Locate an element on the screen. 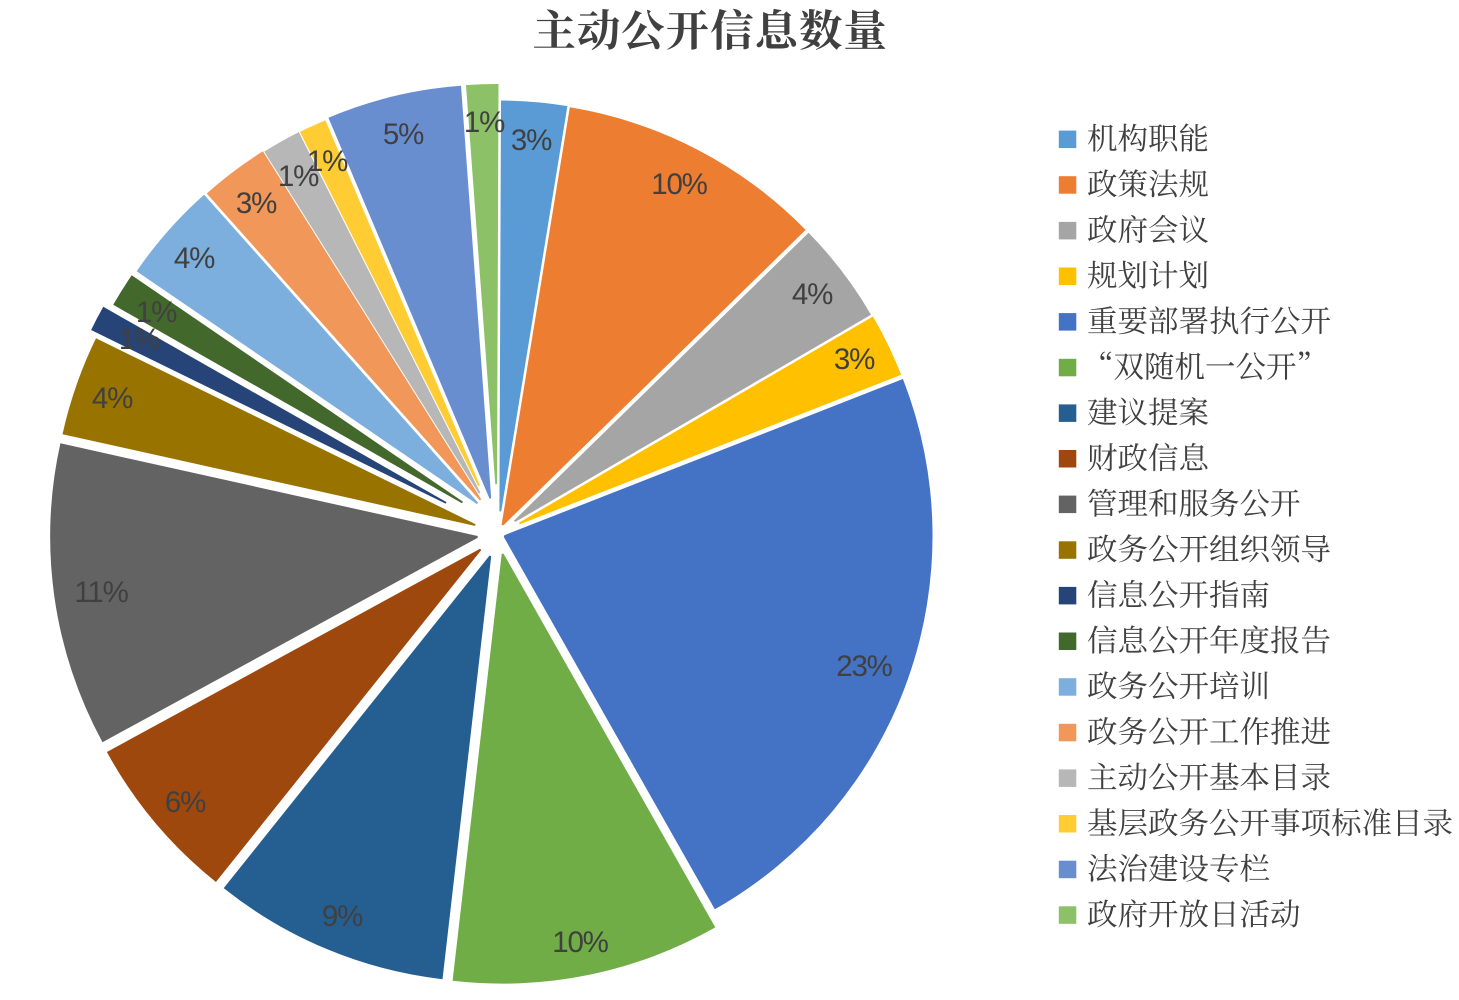  svg-text: 11% is located at coordinates (101, 592).